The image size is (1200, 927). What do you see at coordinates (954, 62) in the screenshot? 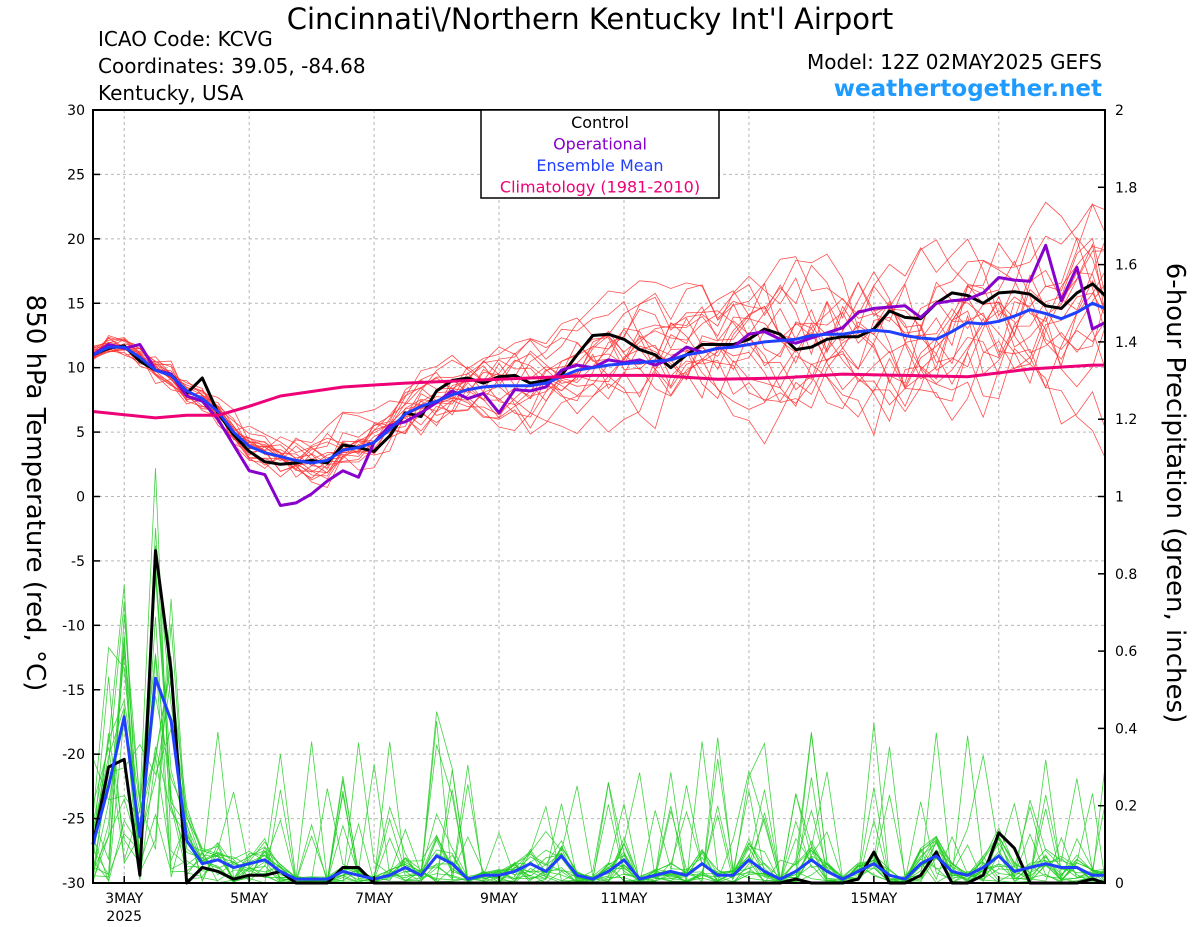
I see `model-run: Model: 12Z 02MAY2025 GEFS` at bounding box center [954, 62].